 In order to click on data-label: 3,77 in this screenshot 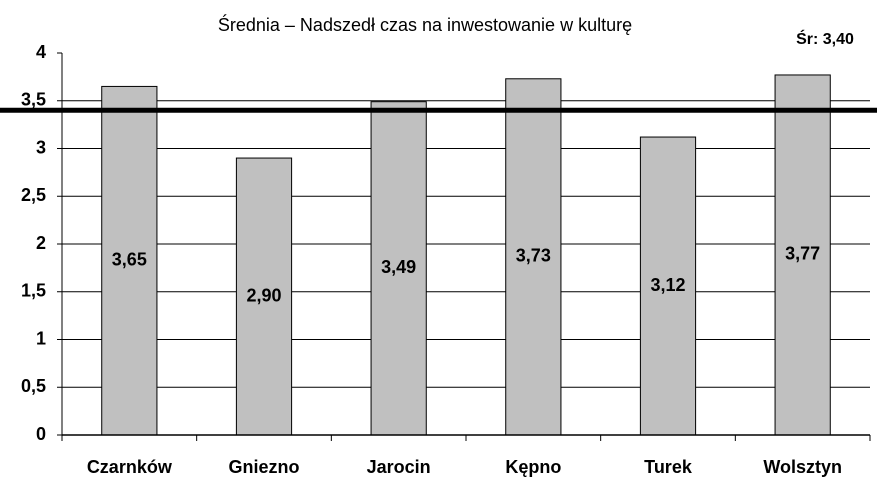, I will do `click(802, 254)`.